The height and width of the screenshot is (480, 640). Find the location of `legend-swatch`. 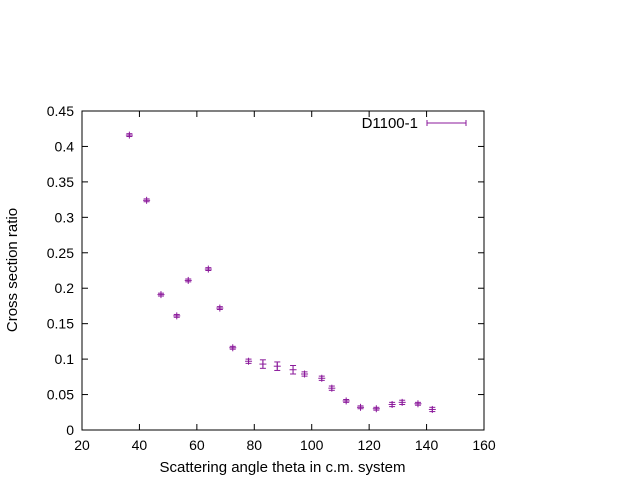

legend-swatch is located at coordinates (446, 123).